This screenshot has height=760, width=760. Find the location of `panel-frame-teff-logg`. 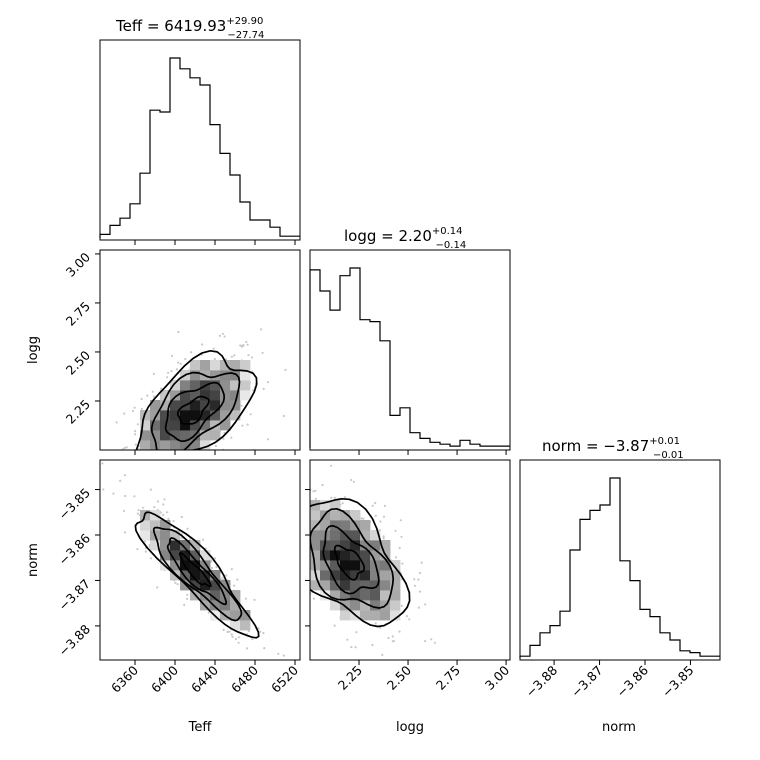

panel-frame-teff-logg is located at coordinates (200, 350).